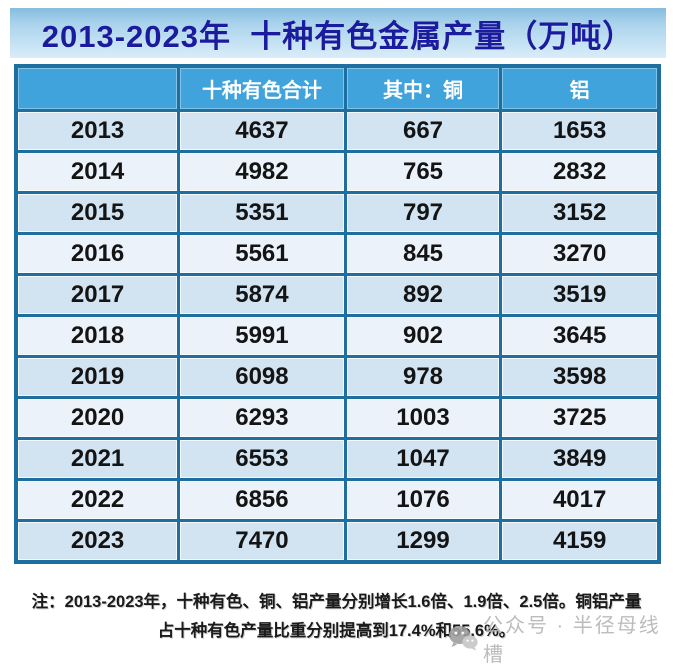 The image size is (673, 670). I want to click on value-cell: 7470, so click(262, 541).